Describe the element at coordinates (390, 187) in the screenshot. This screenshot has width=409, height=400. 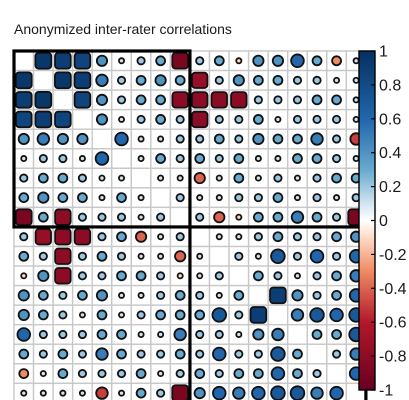
I see `legend-tick-label: 0.2` at that location.